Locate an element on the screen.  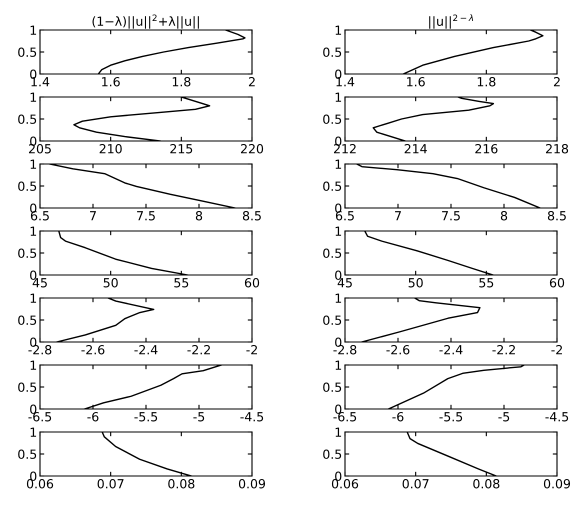
x-tick-label: 218 is located at coordinates (557, 149).